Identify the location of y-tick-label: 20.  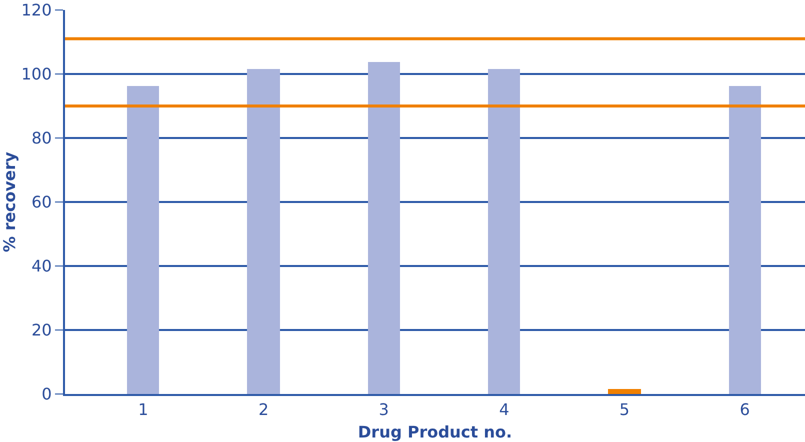
(41, 330).